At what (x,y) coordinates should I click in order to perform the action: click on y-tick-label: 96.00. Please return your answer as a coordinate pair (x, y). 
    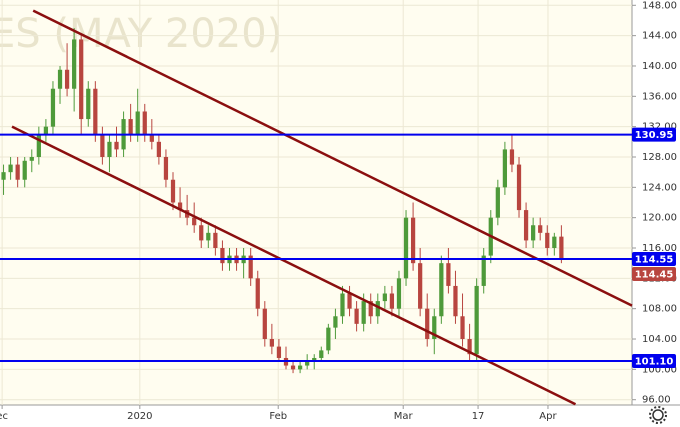
    Looking at the image, I should click on (656, 400).